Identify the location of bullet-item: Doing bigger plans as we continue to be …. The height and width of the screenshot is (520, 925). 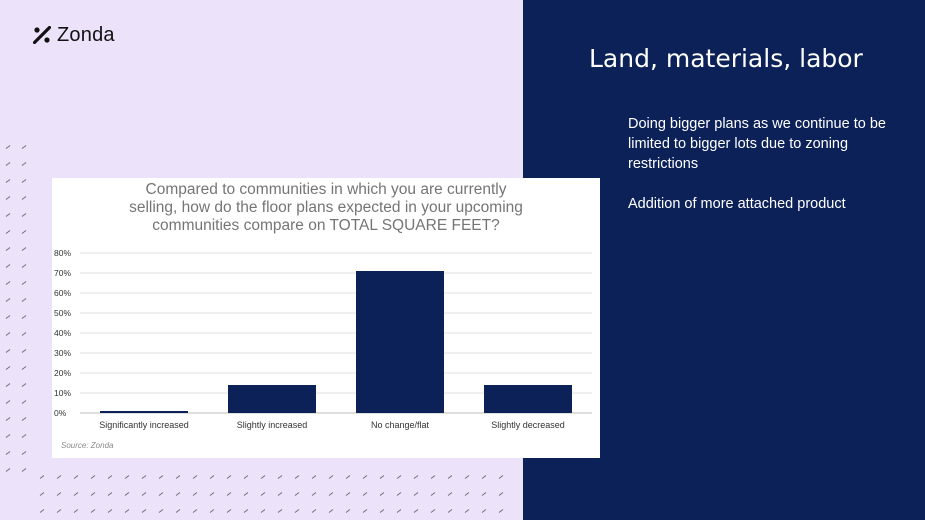
(757, 144).